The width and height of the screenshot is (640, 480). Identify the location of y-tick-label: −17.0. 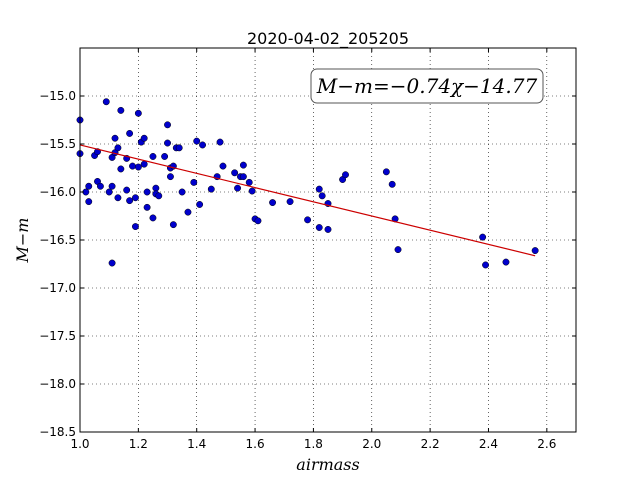
(57, 288).